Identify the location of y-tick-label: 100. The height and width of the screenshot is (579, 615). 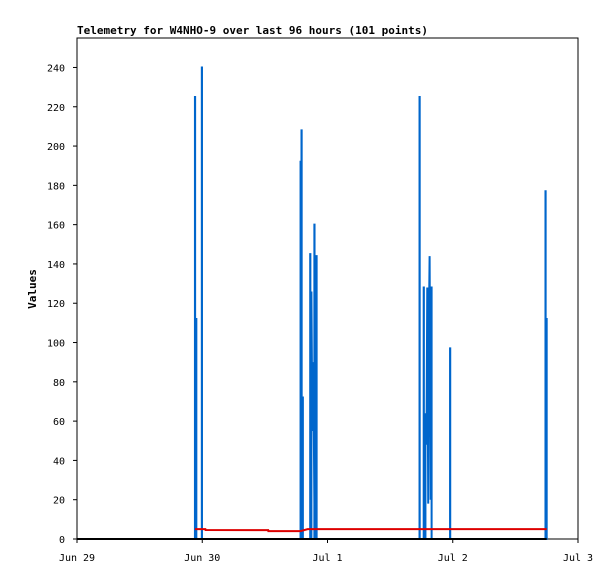
(56, 344).